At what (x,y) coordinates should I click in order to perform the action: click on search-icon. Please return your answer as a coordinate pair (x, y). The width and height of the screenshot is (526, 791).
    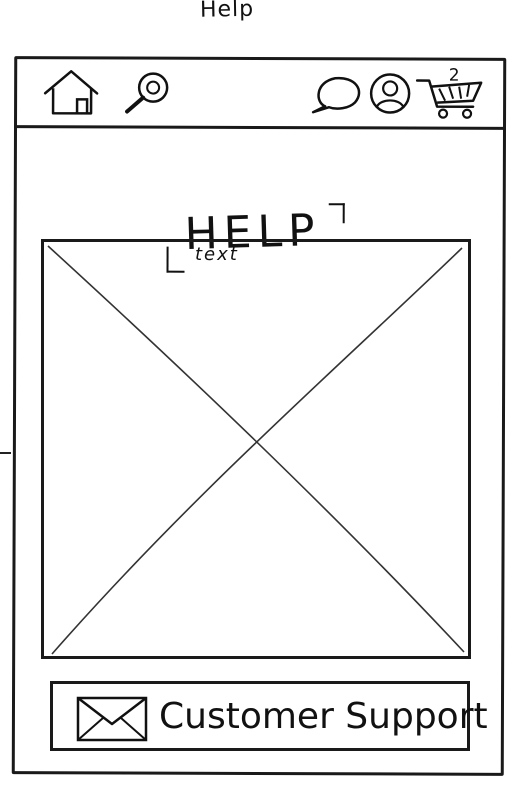
    Looking at the image, I should click on (147, 93).